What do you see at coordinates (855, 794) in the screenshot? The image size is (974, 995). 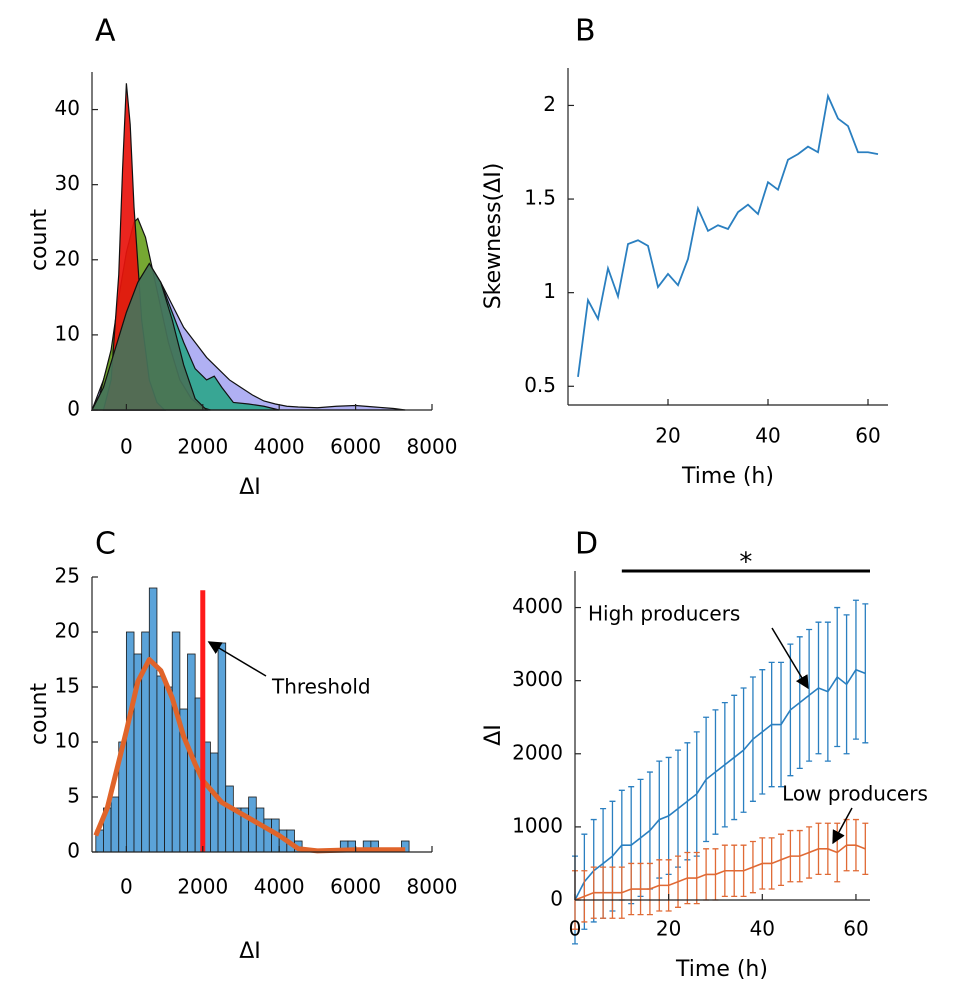 I see `series-annotation: Low producers` at bounding box center [855, 794].